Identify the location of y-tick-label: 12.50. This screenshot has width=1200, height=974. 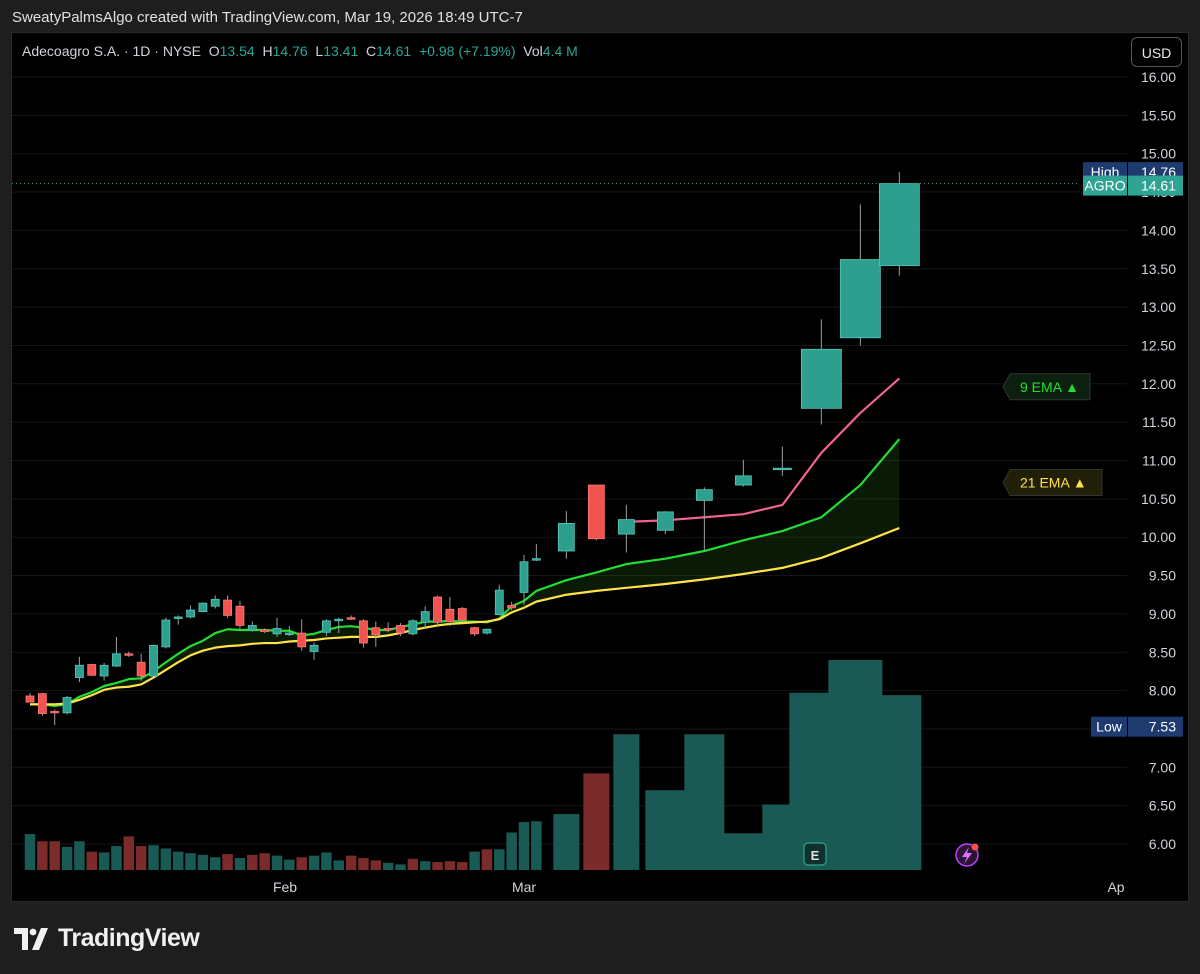
(1158, 345).